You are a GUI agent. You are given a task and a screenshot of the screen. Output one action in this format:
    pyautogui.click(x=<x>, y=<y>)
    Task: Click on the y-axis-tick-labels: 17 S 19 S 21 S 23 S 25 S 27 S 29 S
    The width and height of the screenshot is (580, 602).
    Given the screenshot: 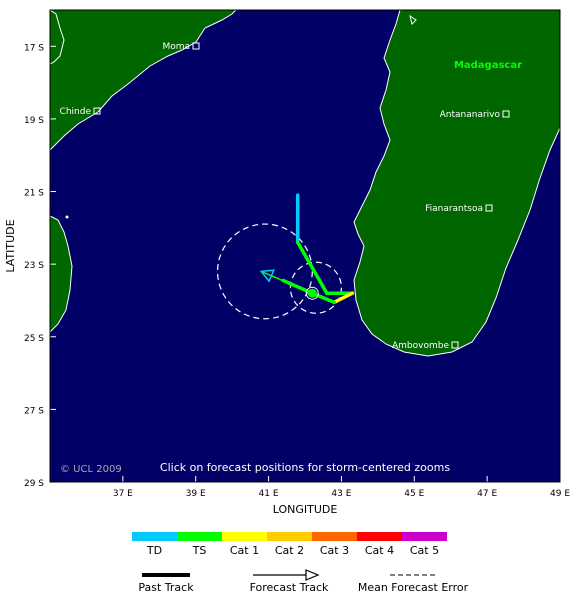 What is the action you would take?
    pyautogui.click(x=34, y=266)
    